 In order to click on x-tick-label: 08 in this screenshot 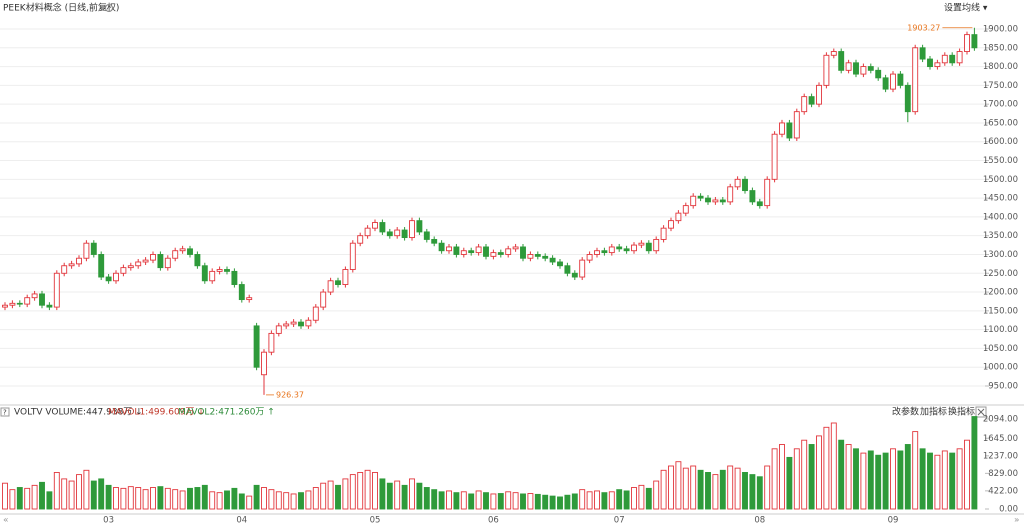, I will do `click(759, 521)`.